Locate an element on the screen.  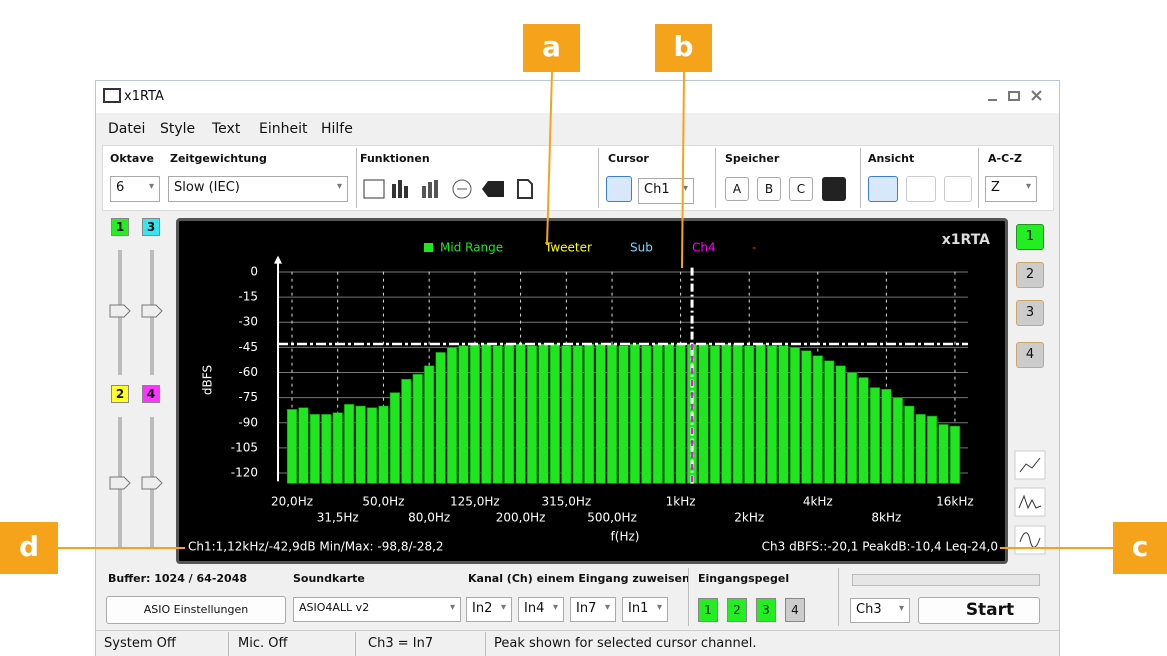
dropdown: ASIO4ALL v2 is located at coordinates (377, 609).